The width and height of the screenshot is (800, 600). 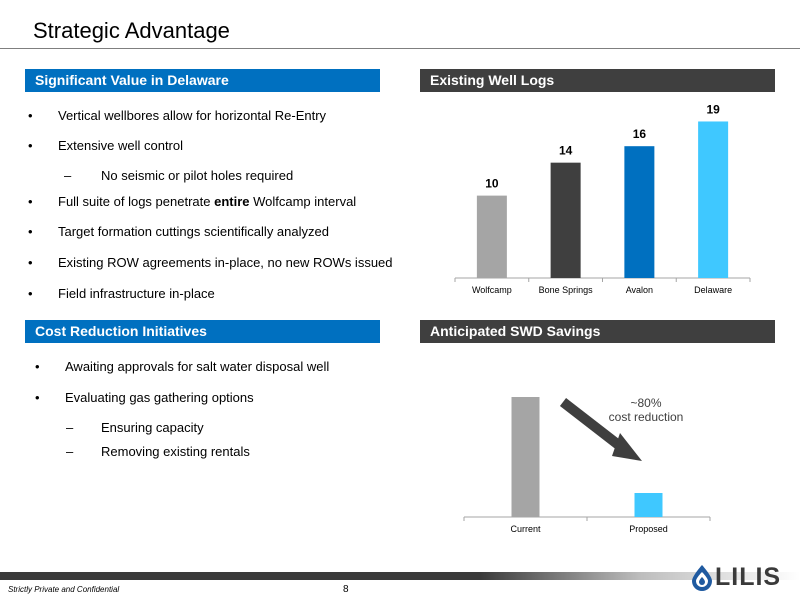 What do you see at coordinates (400, 576) in the screenshot?
I see `footer-bar` at bounding box center [400, 576].